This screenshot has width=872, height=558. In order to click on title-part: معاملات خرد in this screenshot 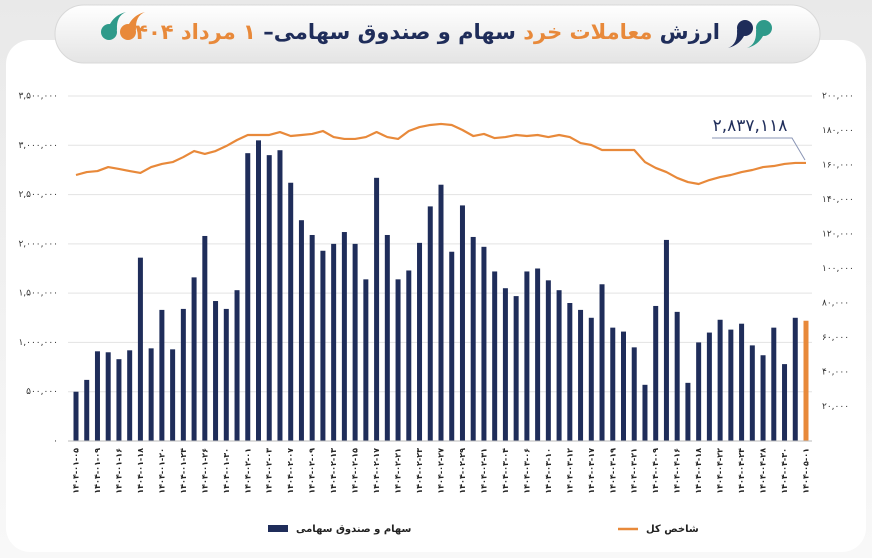, I will do `click(587, 32)`.